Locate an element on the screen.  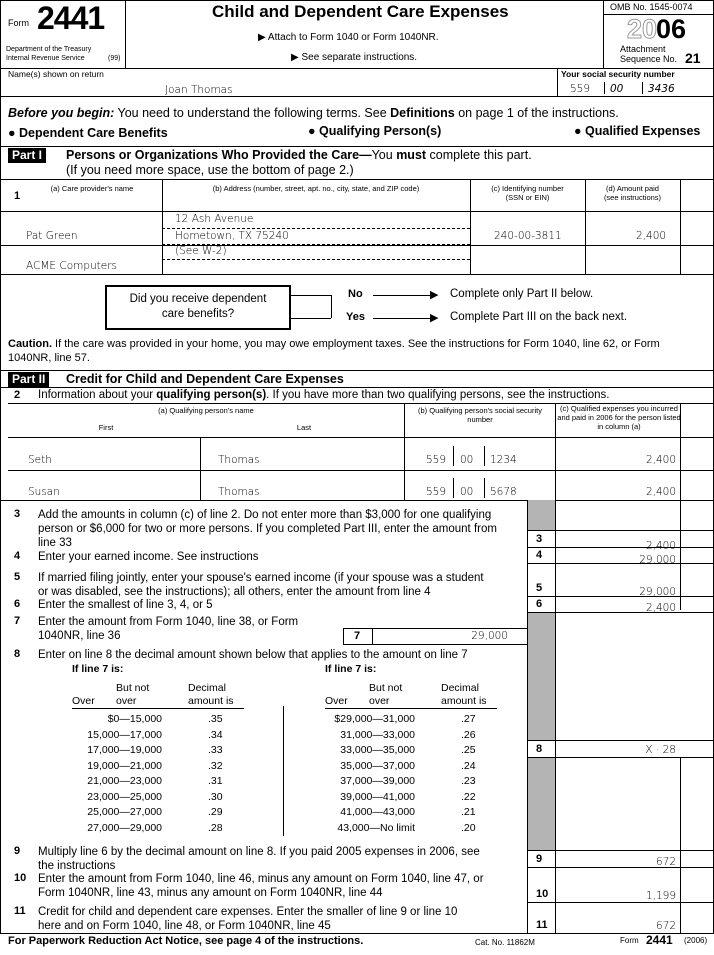
yes-label: Yes is located at coordinates (355, 317).